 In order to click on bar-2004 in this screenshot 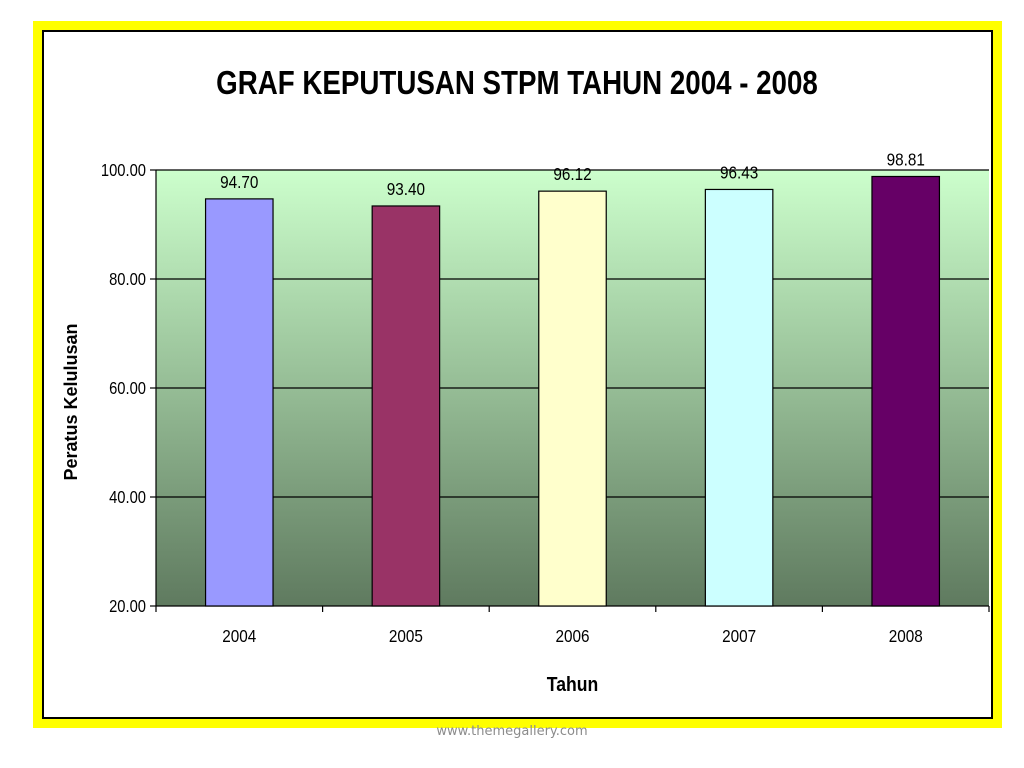, I will do `click(239, 402)`.